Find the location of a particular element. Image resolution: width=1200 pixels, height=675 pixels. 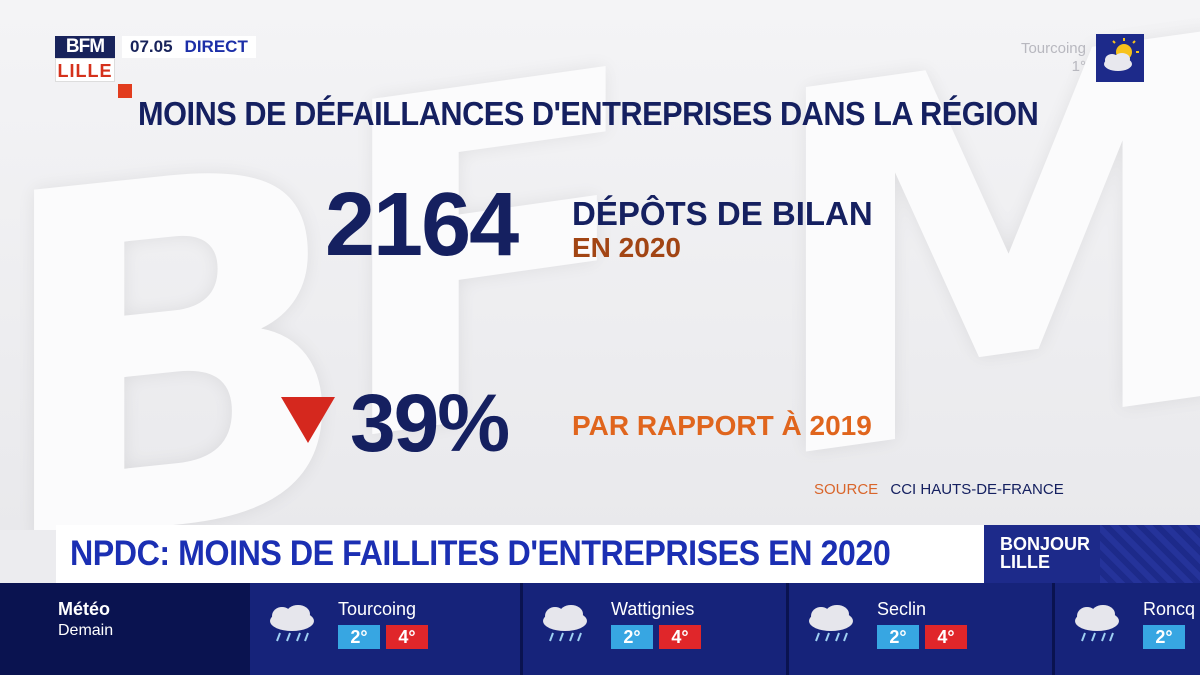

show-name-line2: LILLE is located at coordinates (1025, 562).